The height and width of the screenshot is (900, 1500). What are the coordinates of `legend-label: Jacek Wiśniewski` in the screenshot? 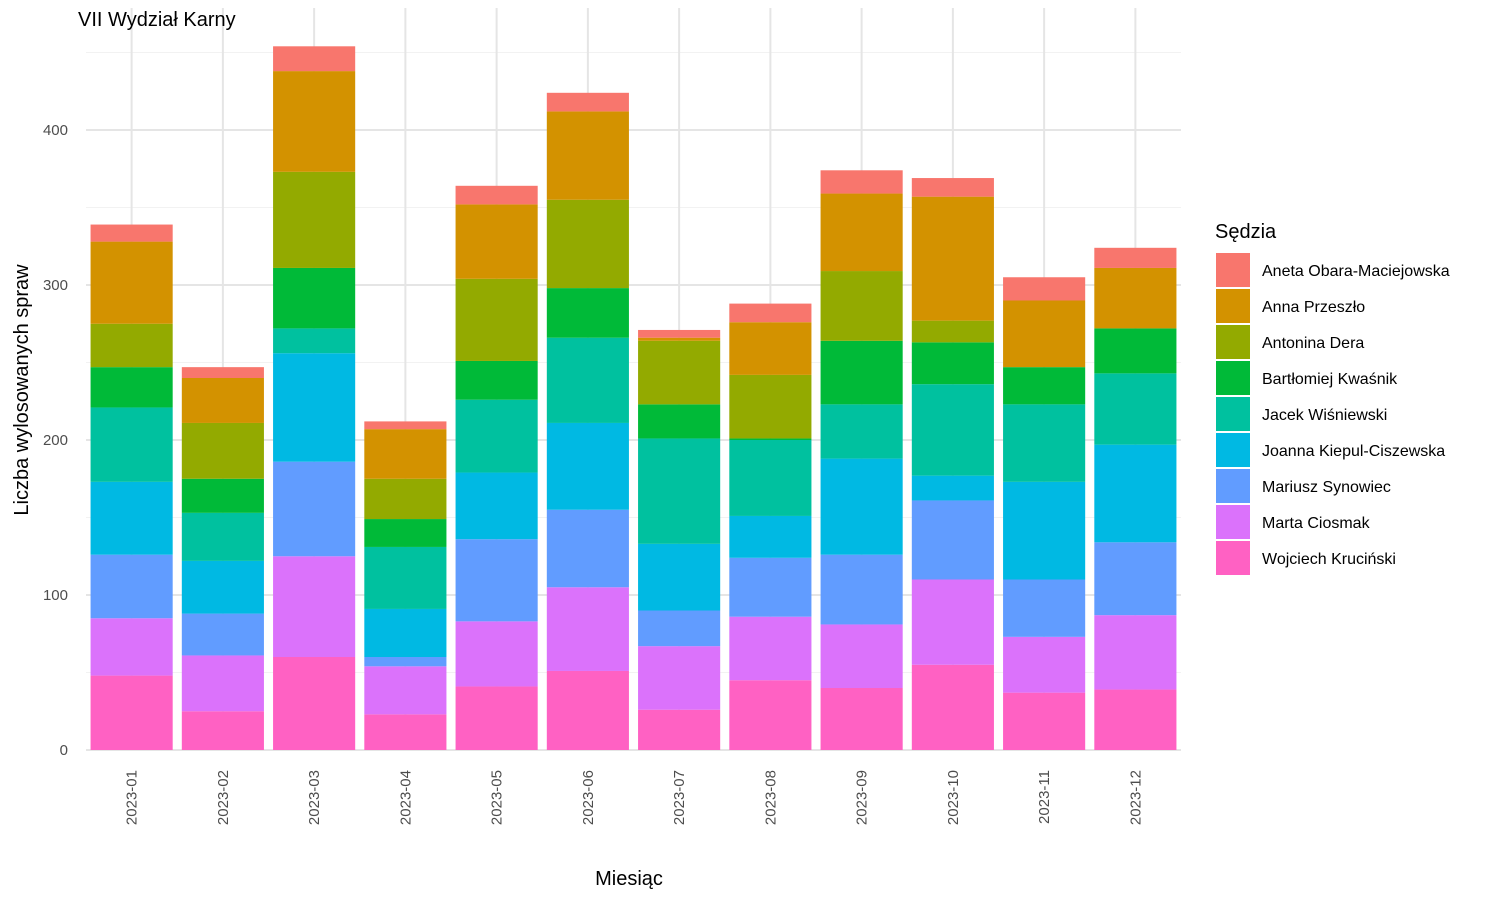 It's located at (1324, 415).